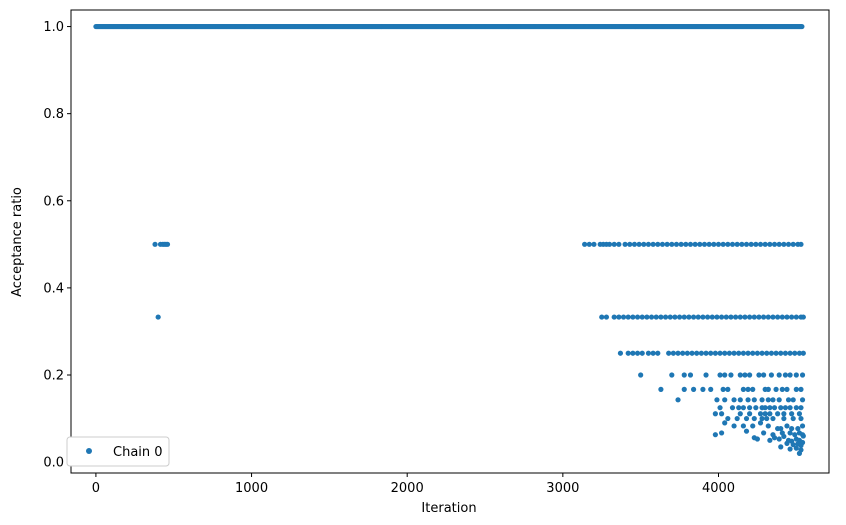  I want to click on x-tick-label: 4000, so click(718, 488).